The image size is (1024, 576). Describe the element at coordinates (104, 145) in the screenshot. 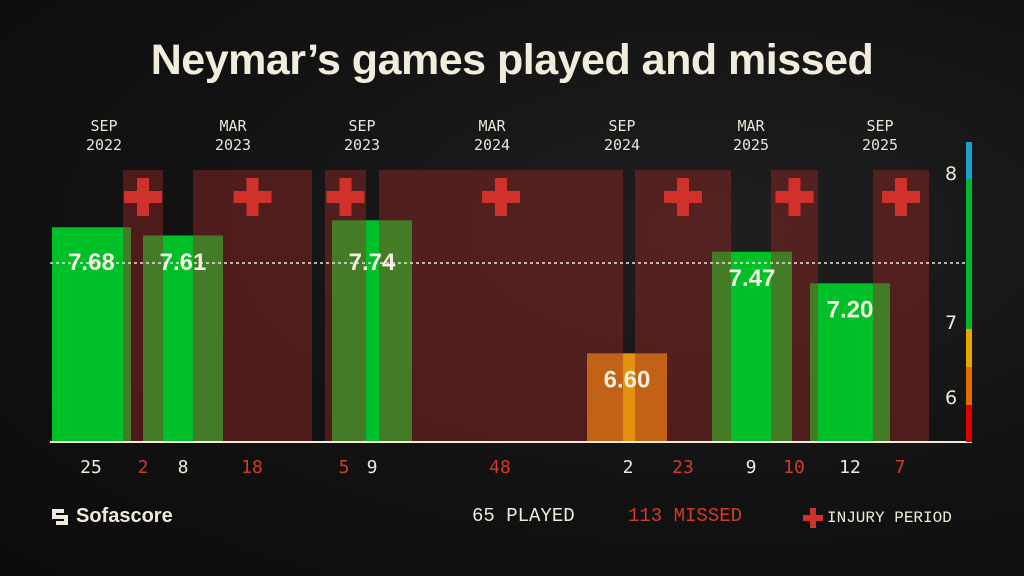

I see `x-tick-year: 2022` at that location.